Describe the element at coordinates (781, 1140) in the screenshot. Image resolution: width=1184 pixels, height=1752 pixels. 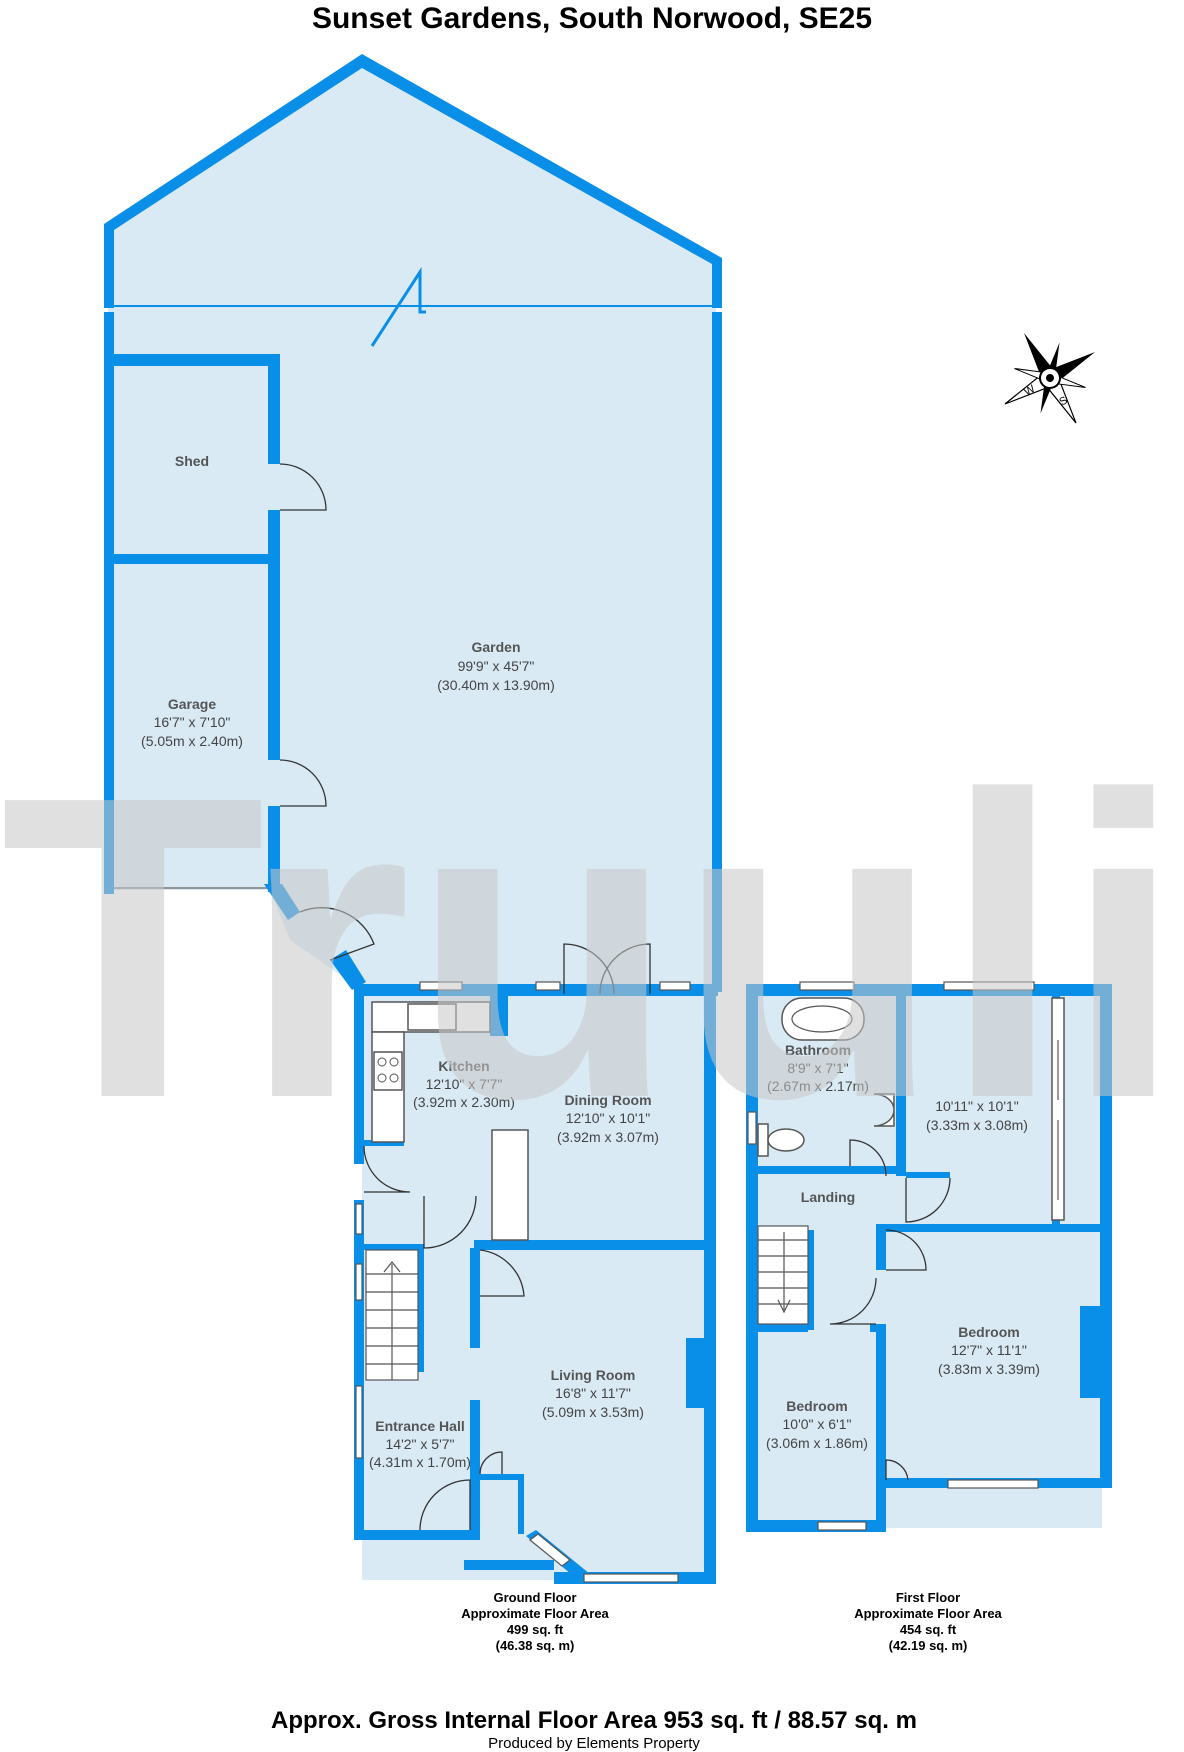
I see `toilet-icon` at that location.